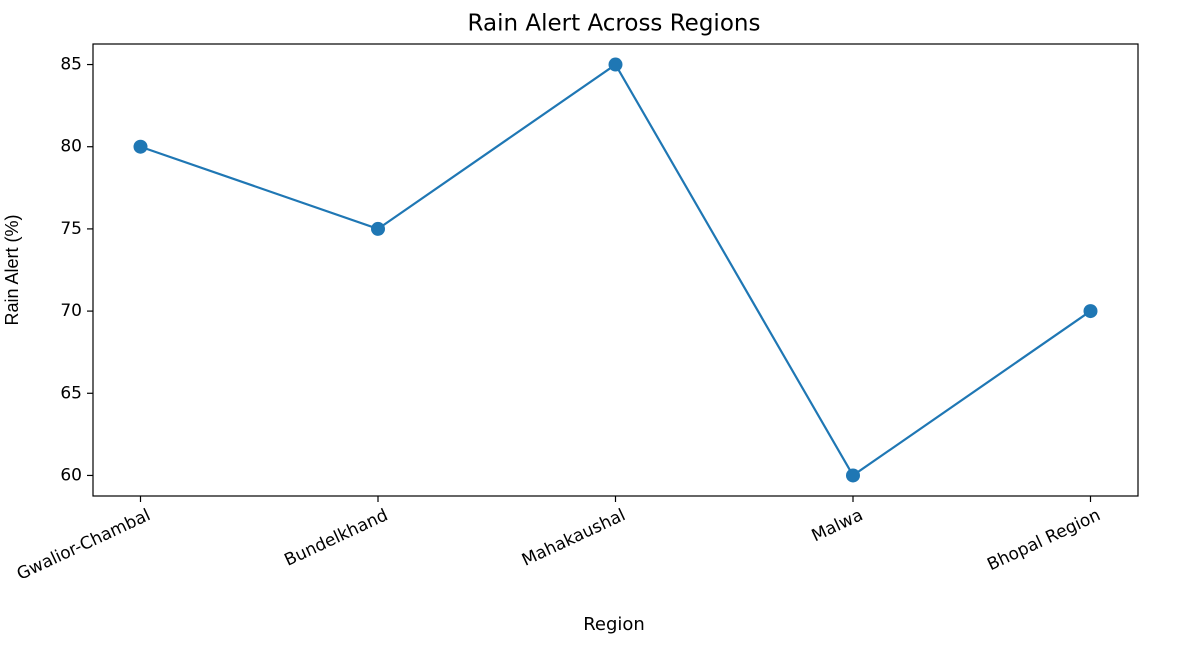  What do you see at coordinates (71, 311) in the screenshot?
I see `y-tick-label: 70` at bounding box center [71, 311].